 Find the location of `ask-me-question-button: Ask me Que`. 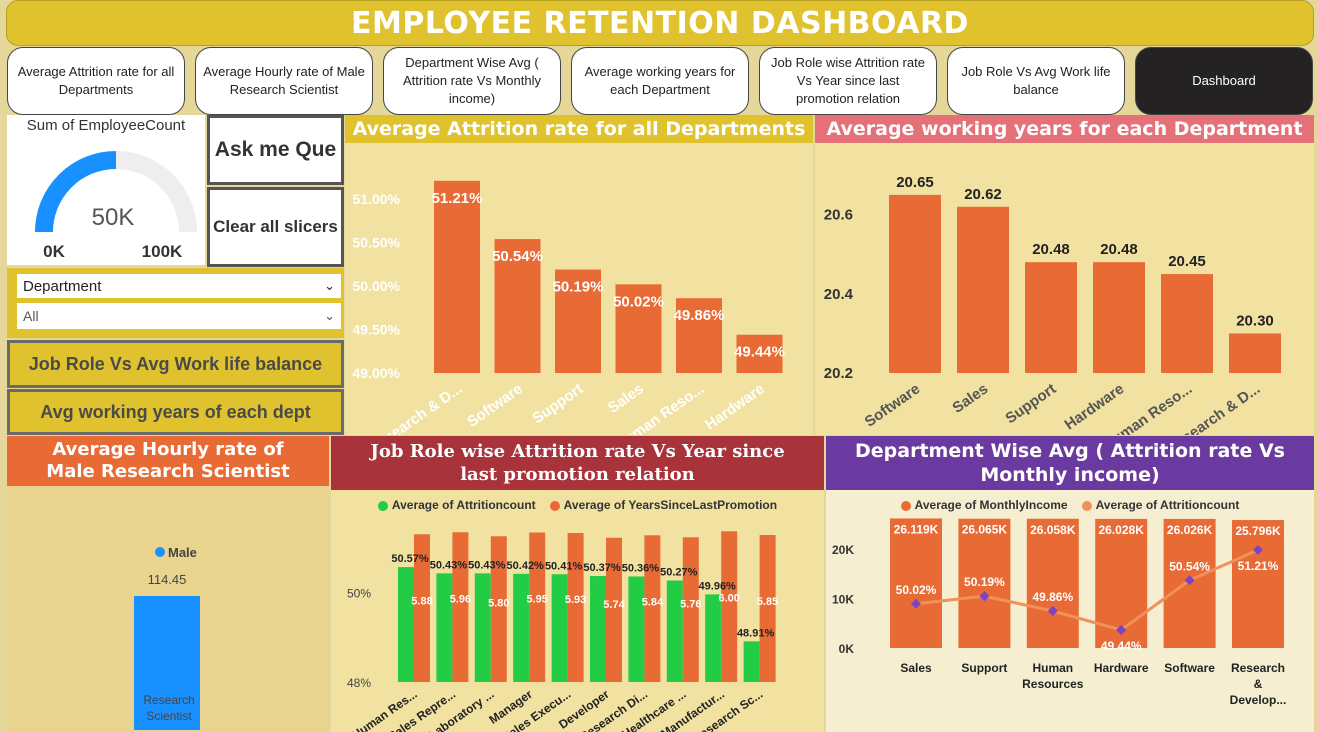

ask-me-question-button: Ask me Que is located at coordinates (275, 150).